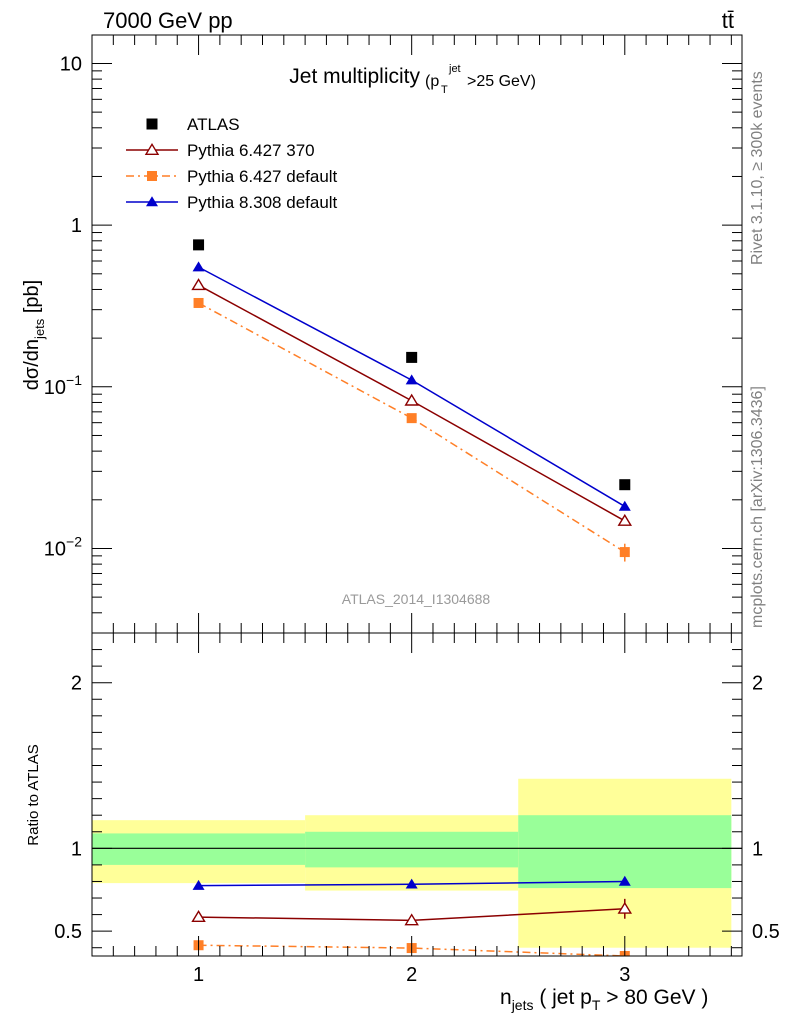 This screenshot has height=1029, width=786. Describe the element at coordinates (501, 81) in the screenshot. I see `svg-text: >25 GeV)` at that location.